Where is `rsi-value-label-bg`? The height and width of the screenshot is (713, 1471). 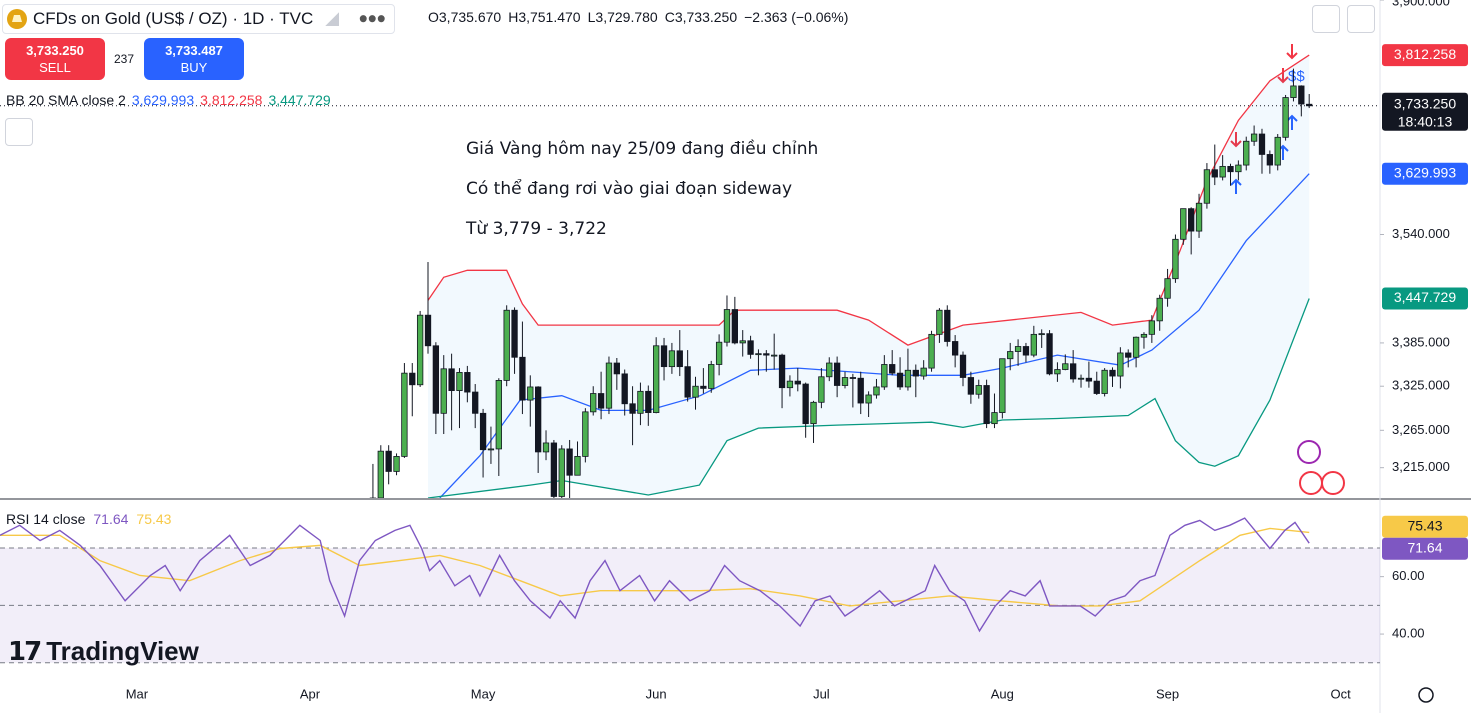
rsi-value-label-bg is located at coordinates (1425, 526).